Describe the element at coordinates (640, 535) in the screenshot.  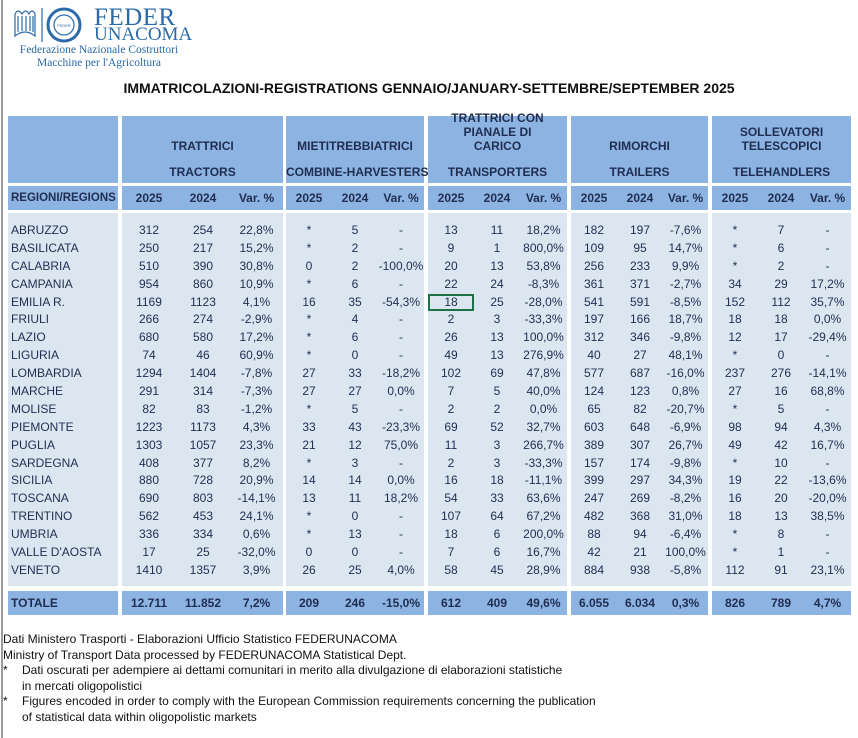
I see `table-cell: 94` at that location.